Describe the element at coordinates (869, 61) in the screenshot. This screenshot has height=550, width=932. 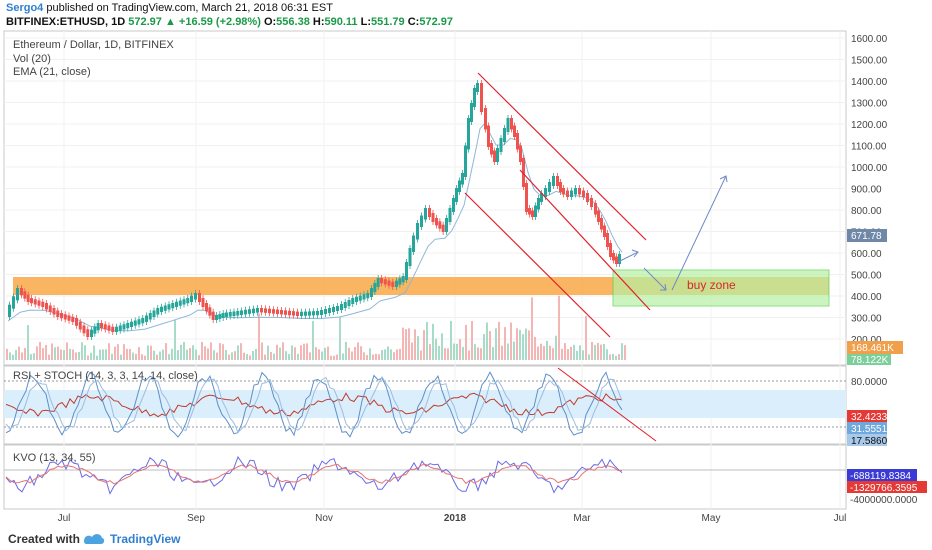
I see `price-tick: 1500.00` at that location.